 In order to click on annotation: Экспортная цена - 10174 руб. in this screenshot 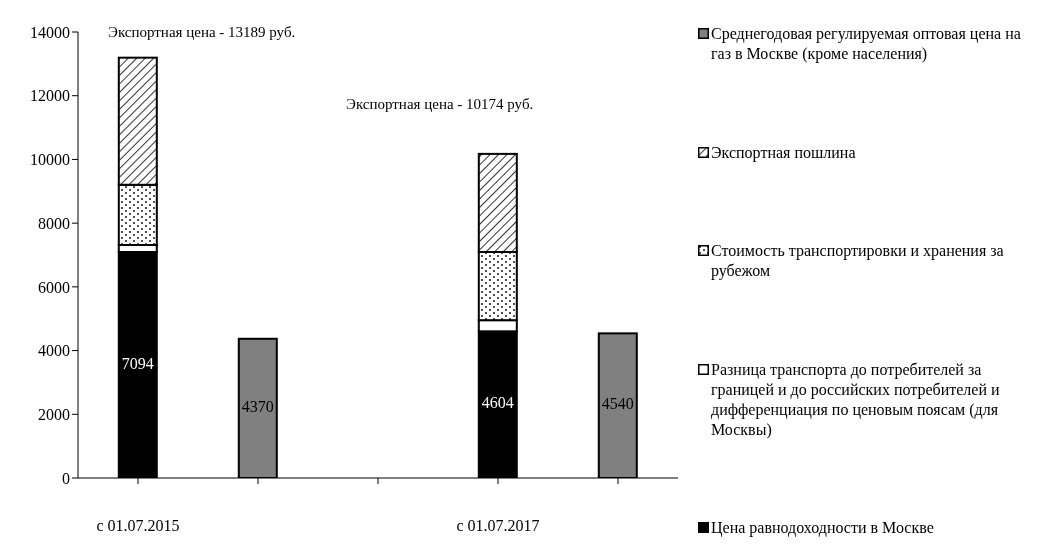, I will do `click(440, 104)`.